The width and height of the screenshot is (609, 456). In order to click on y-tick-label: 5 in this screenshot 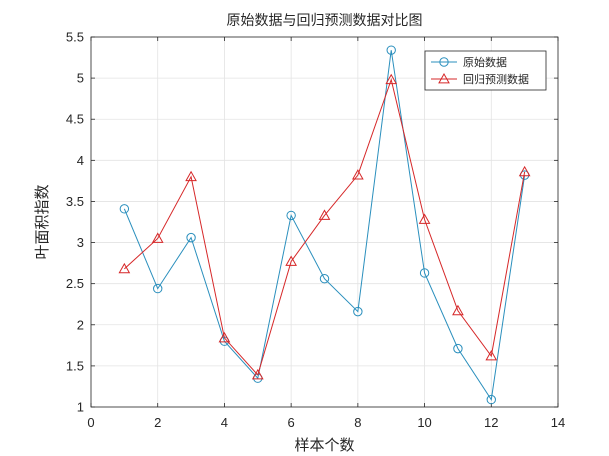, I will do `click(80, 78)`.